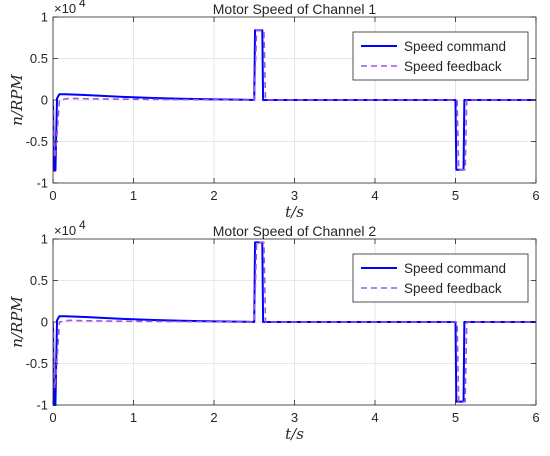 The width and height of the screenshot is (550, 456). What do you see at coordinates (295, 9) in the screenshot?
I see `chart-title: Motor Speed of Channel 1` at bounding box center [295, 9].